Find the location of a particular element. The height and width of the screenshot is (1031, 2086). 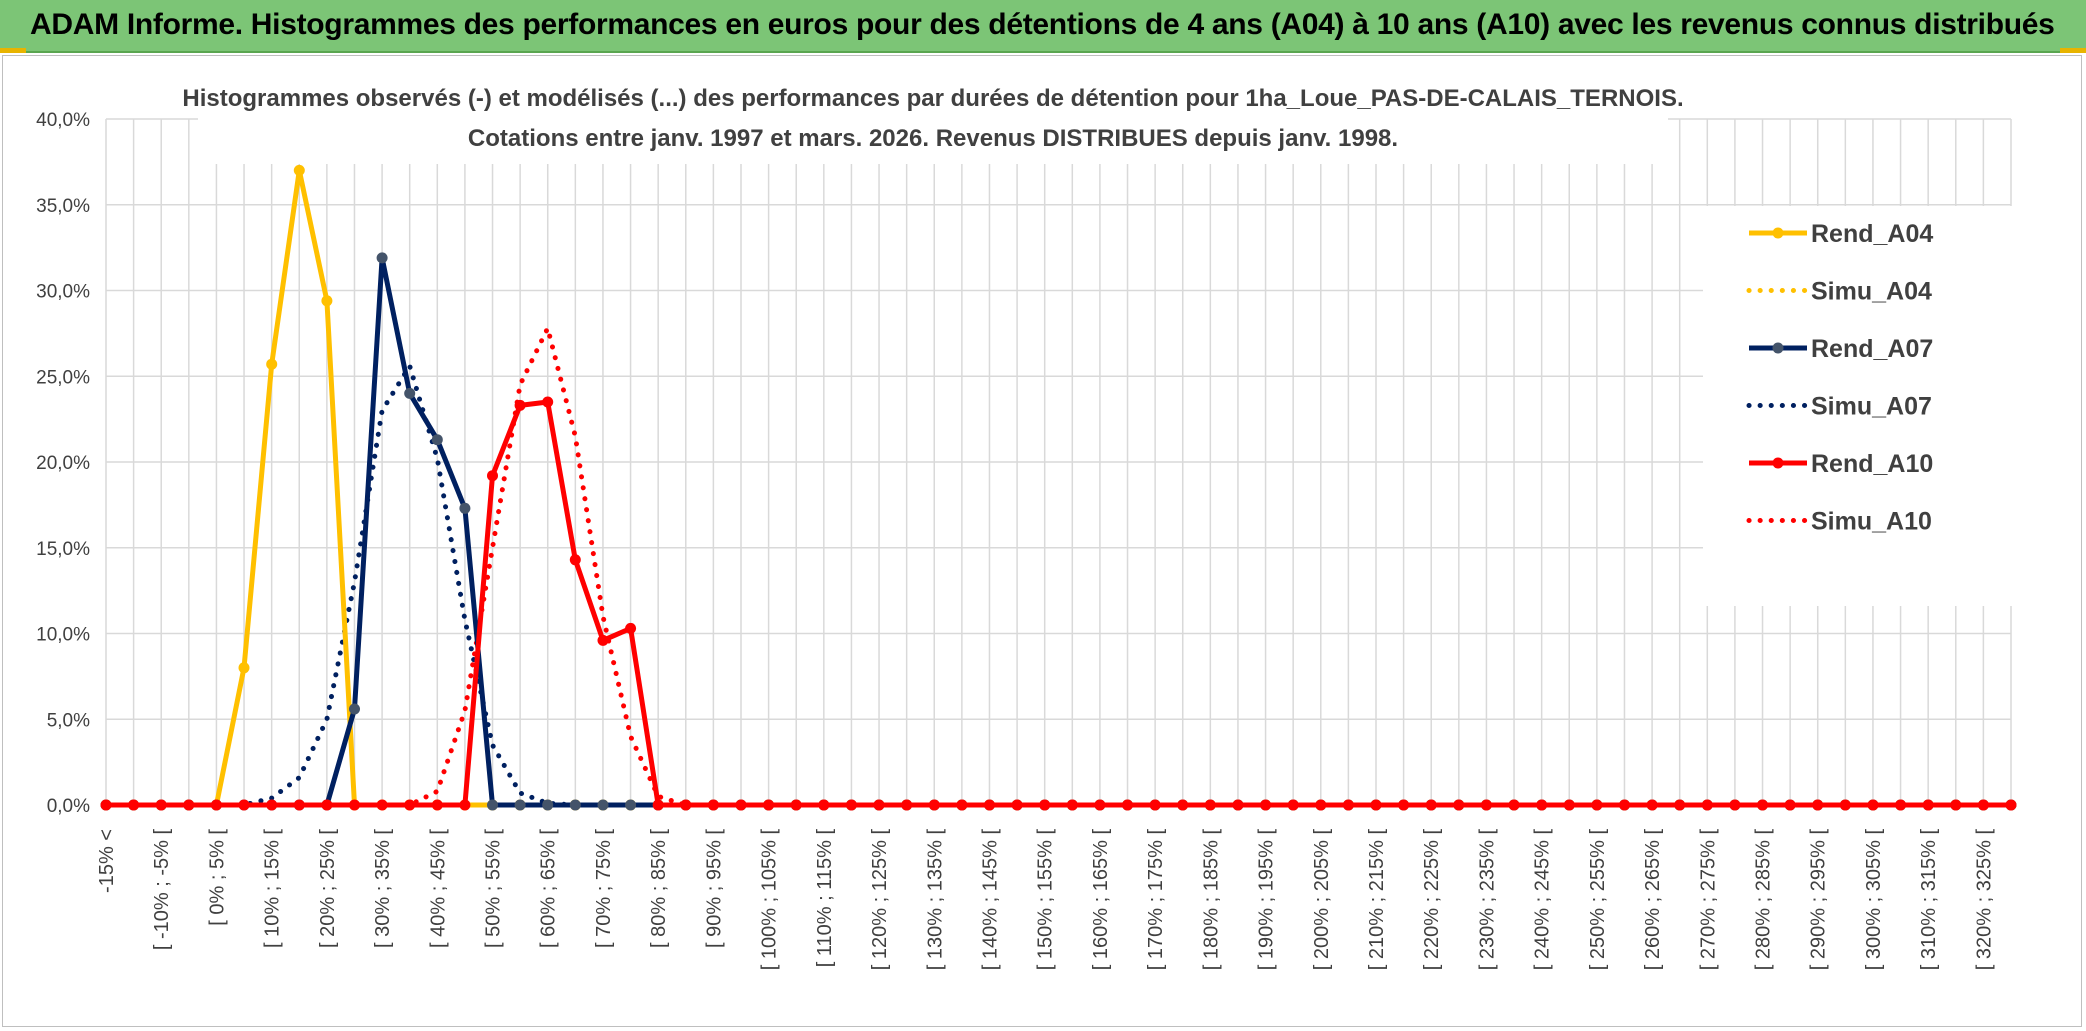

x-tick-label: [ 170% ; 175% [ is located at coordinates (1156, 900).